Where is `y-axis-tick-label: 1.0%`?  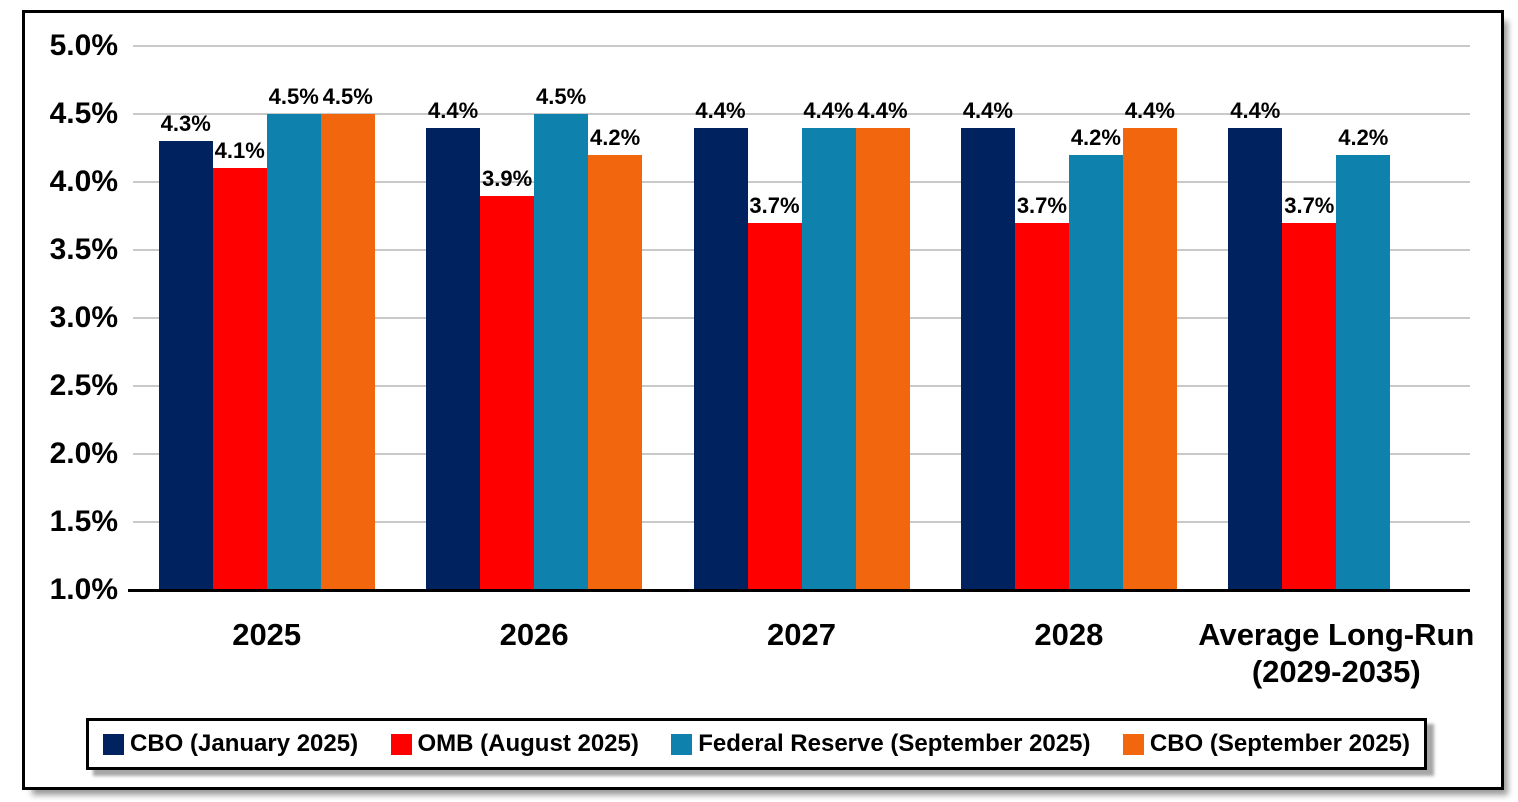
y-axis-tick-label: 1.0% is located at coordinates (83, 589).